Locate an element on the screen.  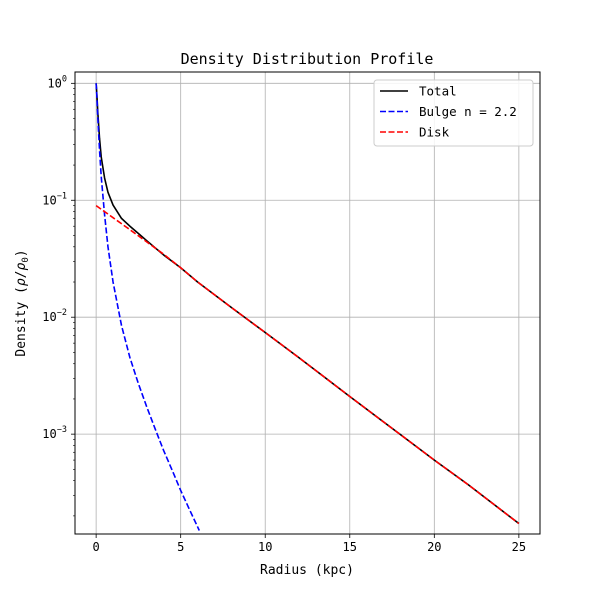
y-axis-label-suffix: ) is located at coordinates (21, 253).